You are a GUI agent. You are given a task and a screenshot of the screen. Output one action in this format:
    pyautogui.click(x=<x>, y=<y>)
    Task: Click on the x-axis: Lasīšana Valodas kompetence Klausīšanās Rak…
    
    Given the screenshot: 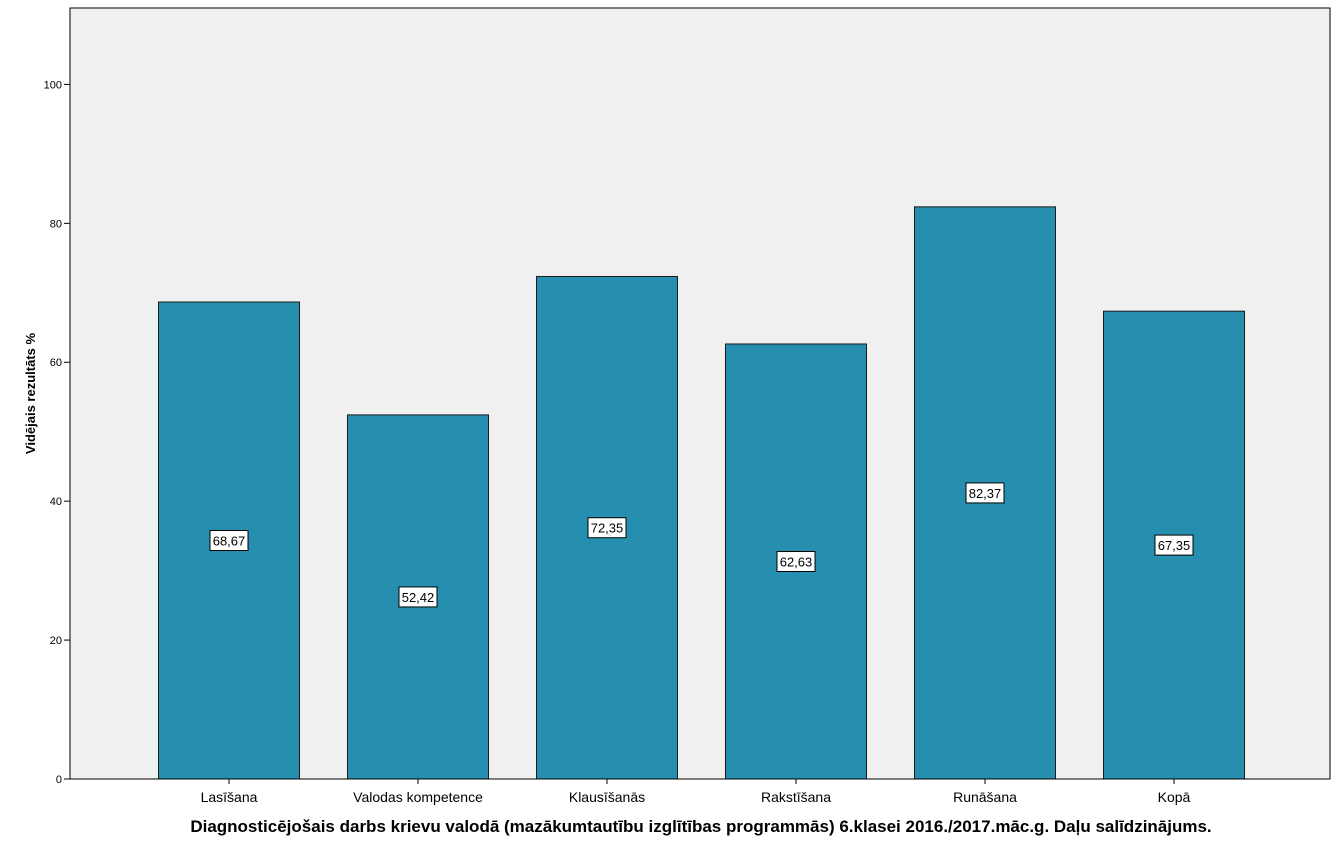 What is the action you would take?
    pyautogui.click(x=700, y=791)
    